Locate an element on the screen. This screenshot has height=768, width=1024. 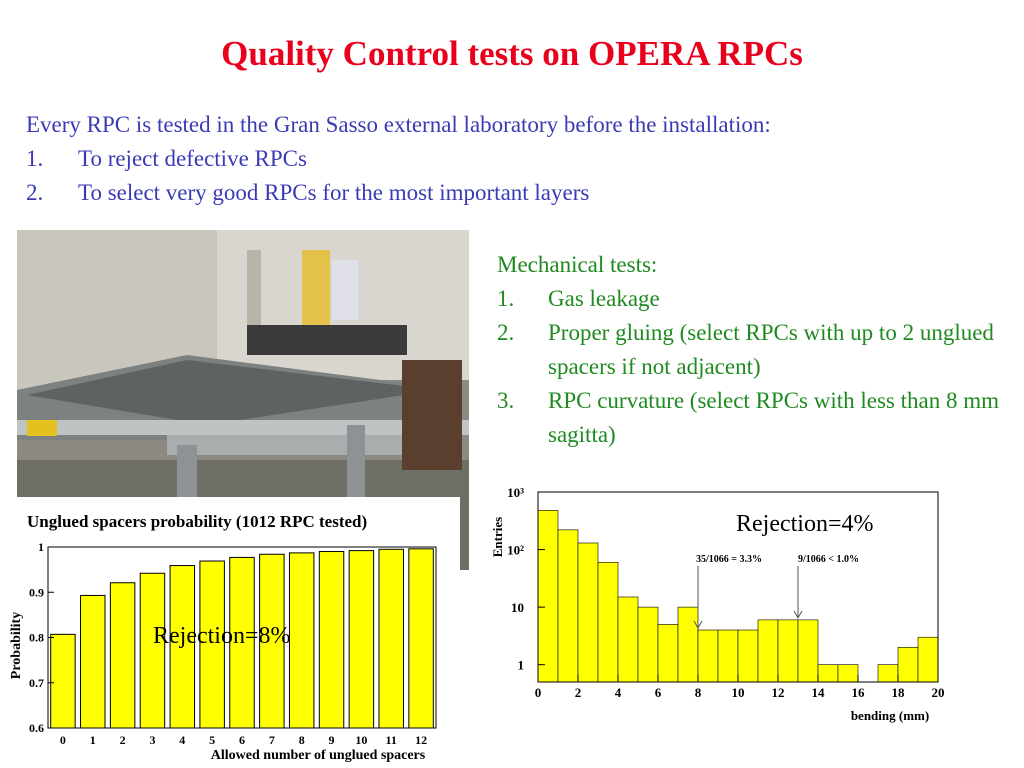
intro-item-number: 1. is located at coordinates (35, 158).